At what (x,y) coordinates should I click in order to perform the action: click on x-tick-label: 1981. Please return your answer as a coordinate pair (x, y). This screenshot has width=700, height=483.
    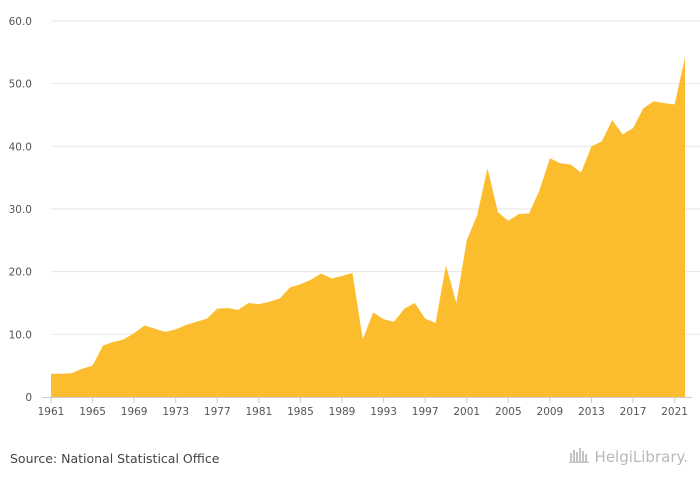
    Looking at the image, I should click on (259, 412).